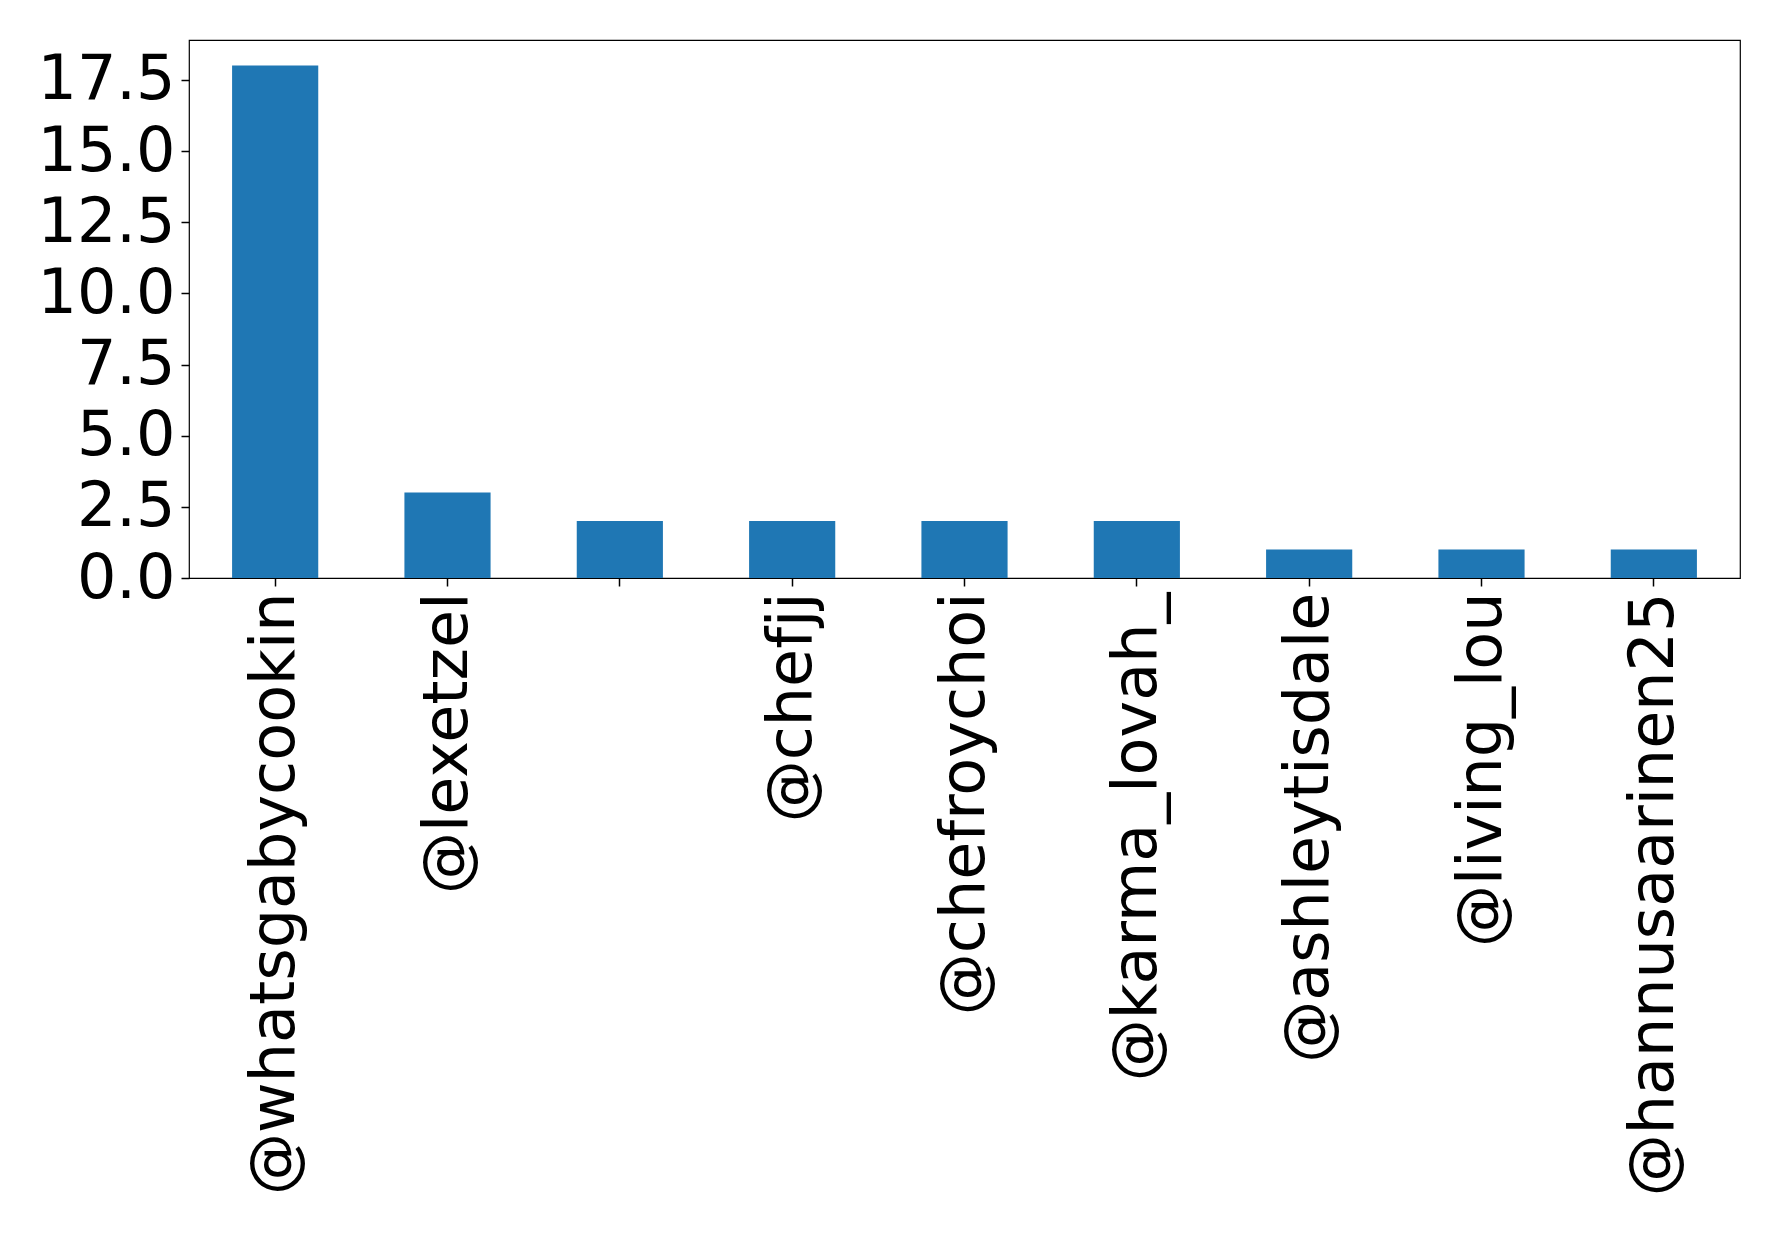 The height and width of the screenshot is (1236, 1778). I want to click on y-tick-label: 2.5, so click(126, 505).